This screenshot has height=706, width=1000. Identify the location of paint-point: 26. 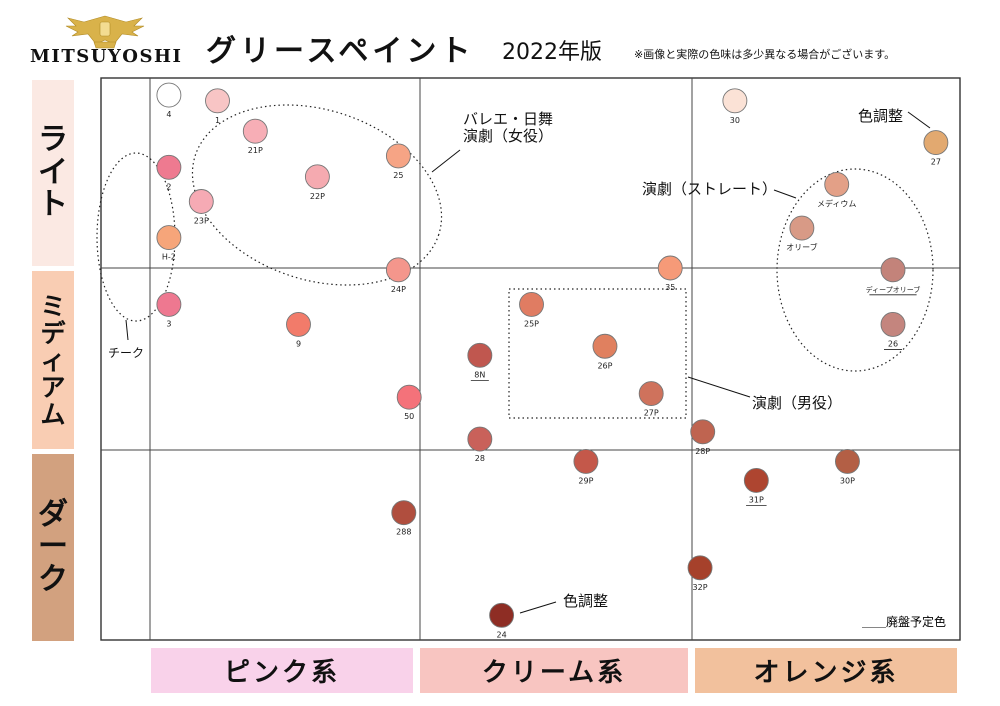
(893, 330).